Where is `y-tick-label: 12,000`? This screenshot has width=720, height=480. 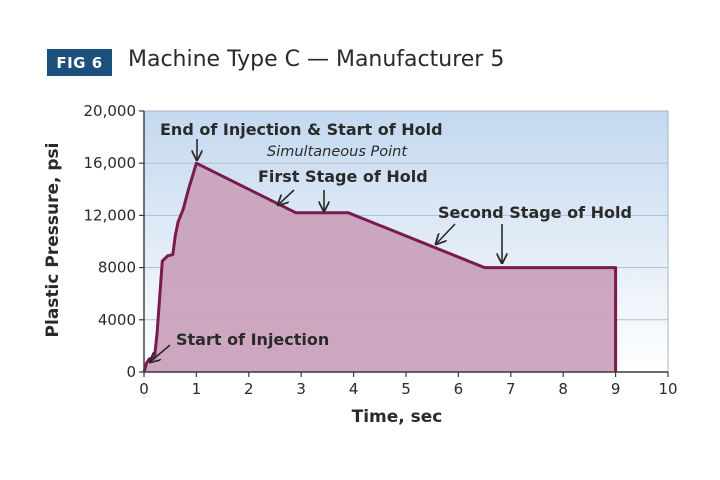 y-tick-label: 12,000 is located at coordinates (110, 215).